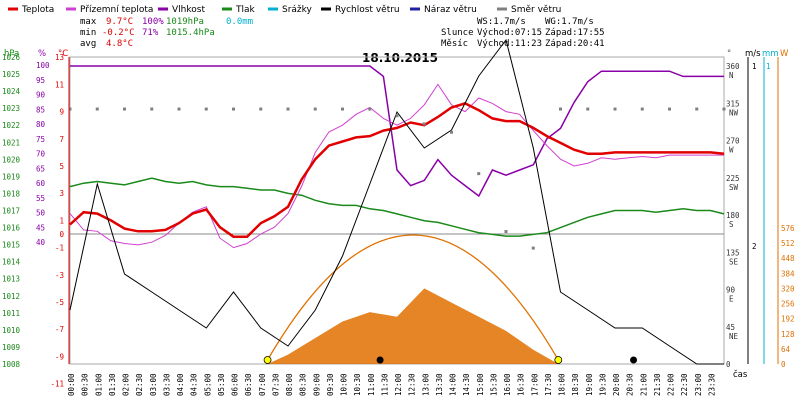 The height and width of the screenshot is (400, 800). What do you see at coordinates (397, 207) in the screenshot?
I see `pressure-line` at bounding box center [397, 207].